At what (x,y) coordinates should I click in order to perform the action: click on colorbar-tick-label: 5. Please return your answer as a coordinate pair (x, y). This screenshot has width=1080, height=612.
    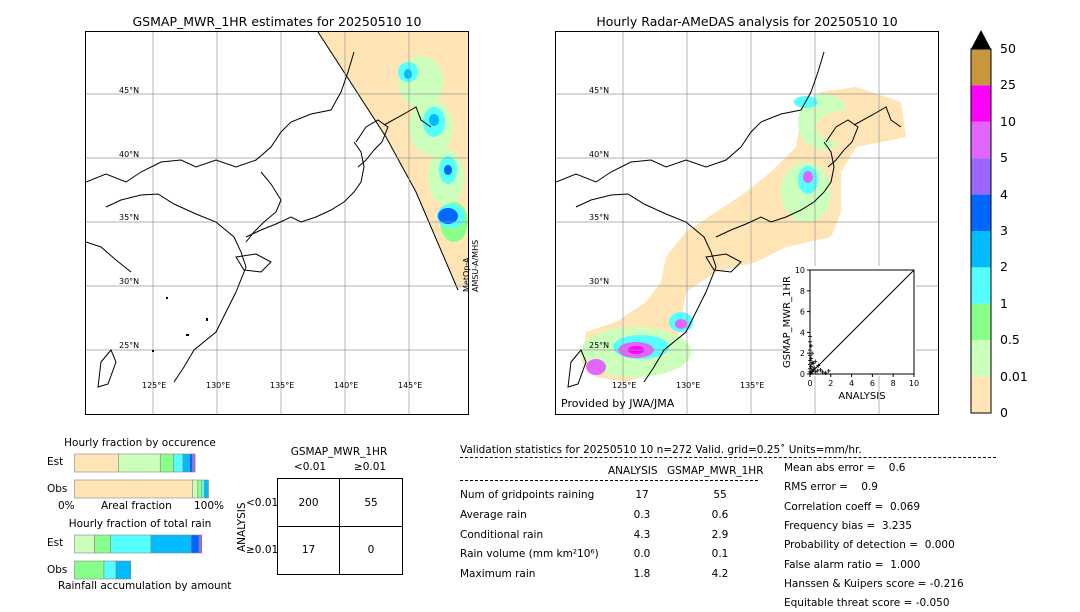
    Looking at the image, I should click on (1004, 158).